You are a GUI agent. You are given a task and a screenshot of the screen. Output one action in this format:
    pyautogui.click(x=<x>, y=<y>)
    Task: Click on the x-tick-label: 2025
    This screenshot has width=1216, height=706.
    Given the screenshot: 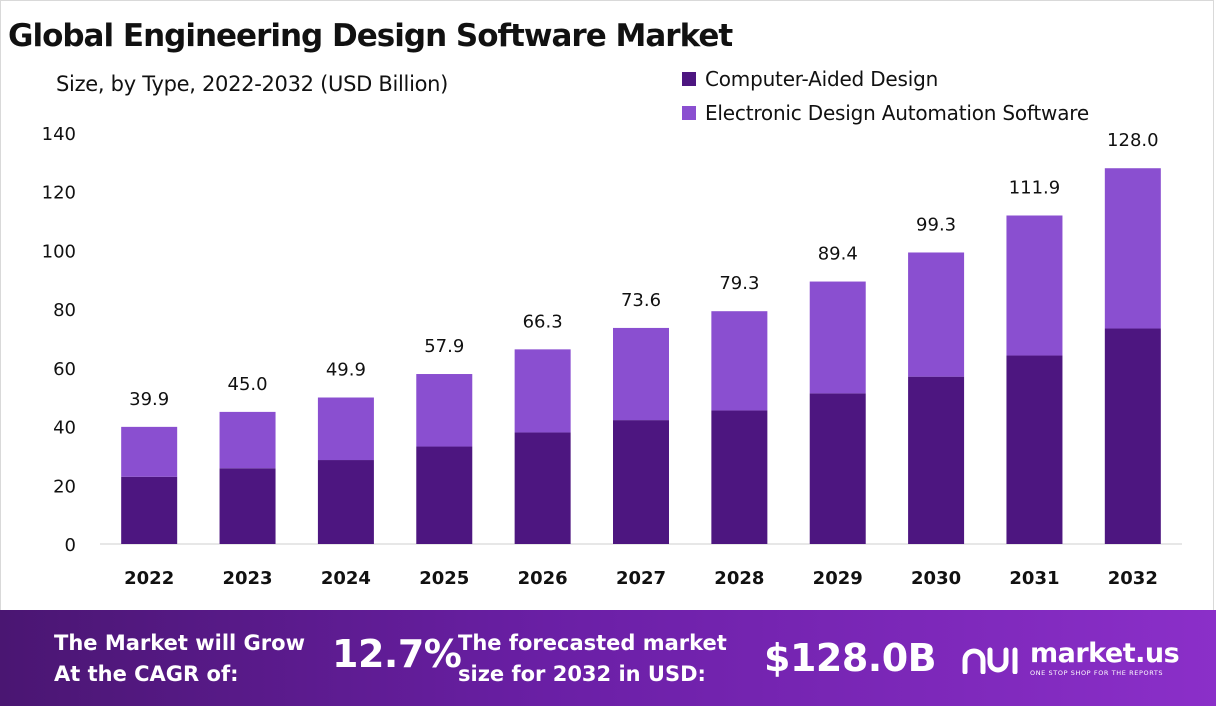 What is the action you would take?
    pyautogui.click(x=444, y=578)
    